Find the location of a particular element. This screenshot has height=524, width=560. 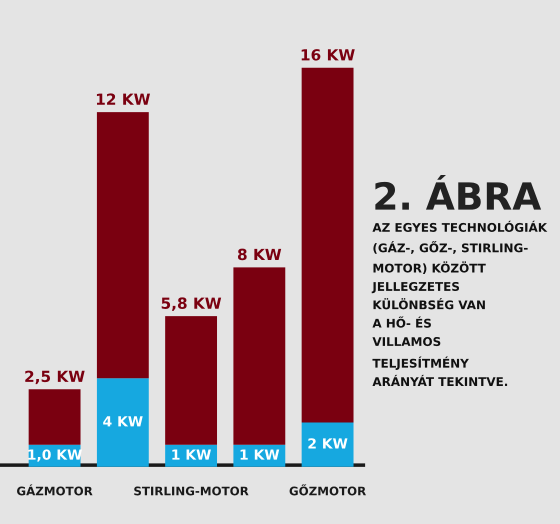

text: AZ EGYES TECHNOLÓGIÁK (GÁZ-, GŐZ-, STIRLING- MOTOR) KÖZÖTT JELLEGZETES KÜLÖNBSÉG VAN A HŐ- ÉS VILLAMOS TELJESÍTMÉNY ARÁNYÁT TEKINTVE. is located at coordinates (460, 303).